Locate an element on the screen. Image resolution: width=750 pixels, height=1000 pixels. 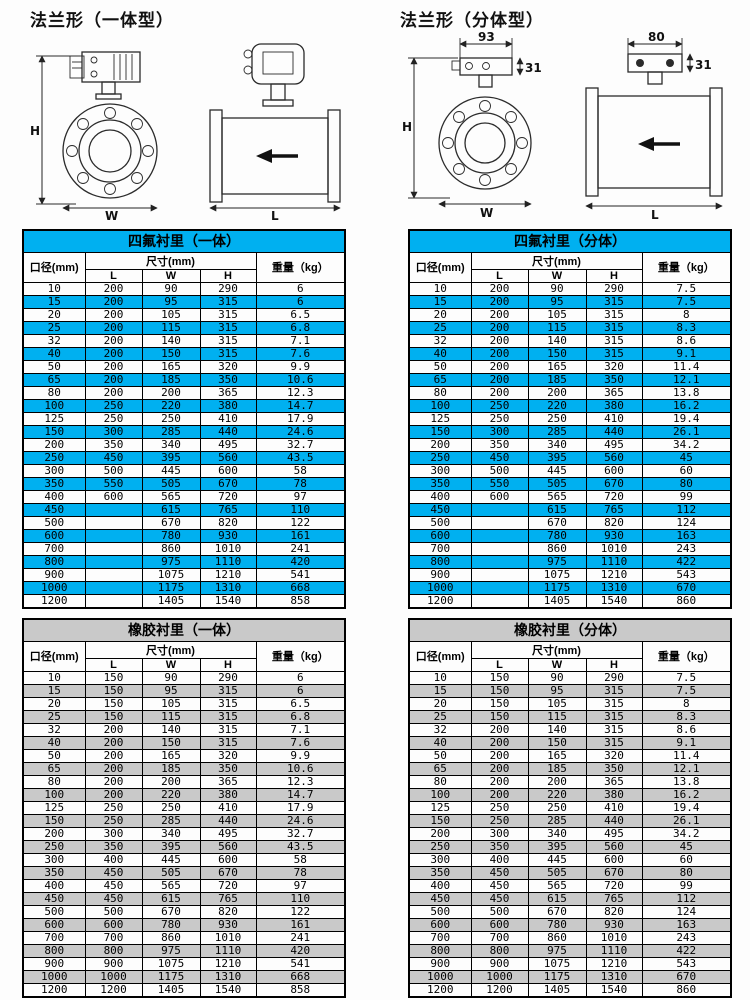
table-cell: 7.5 is located at coordinates (686, 690).